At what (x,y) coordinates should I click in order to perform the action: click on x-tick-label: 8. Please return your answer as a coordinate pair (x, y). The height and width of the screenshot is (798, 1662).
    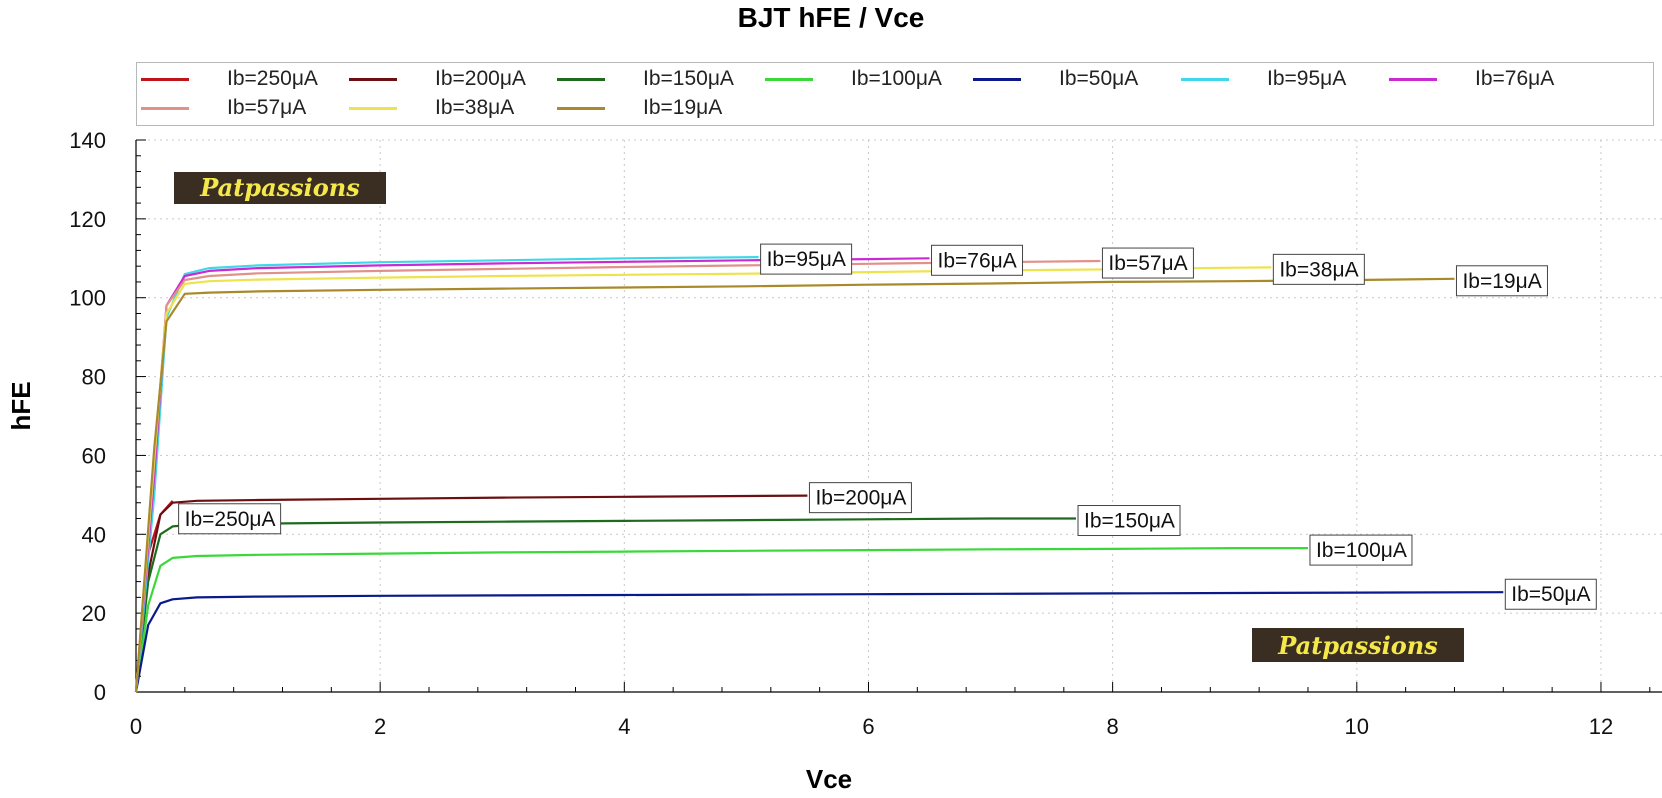
    Looking at the image, I should click on (1113, 726).